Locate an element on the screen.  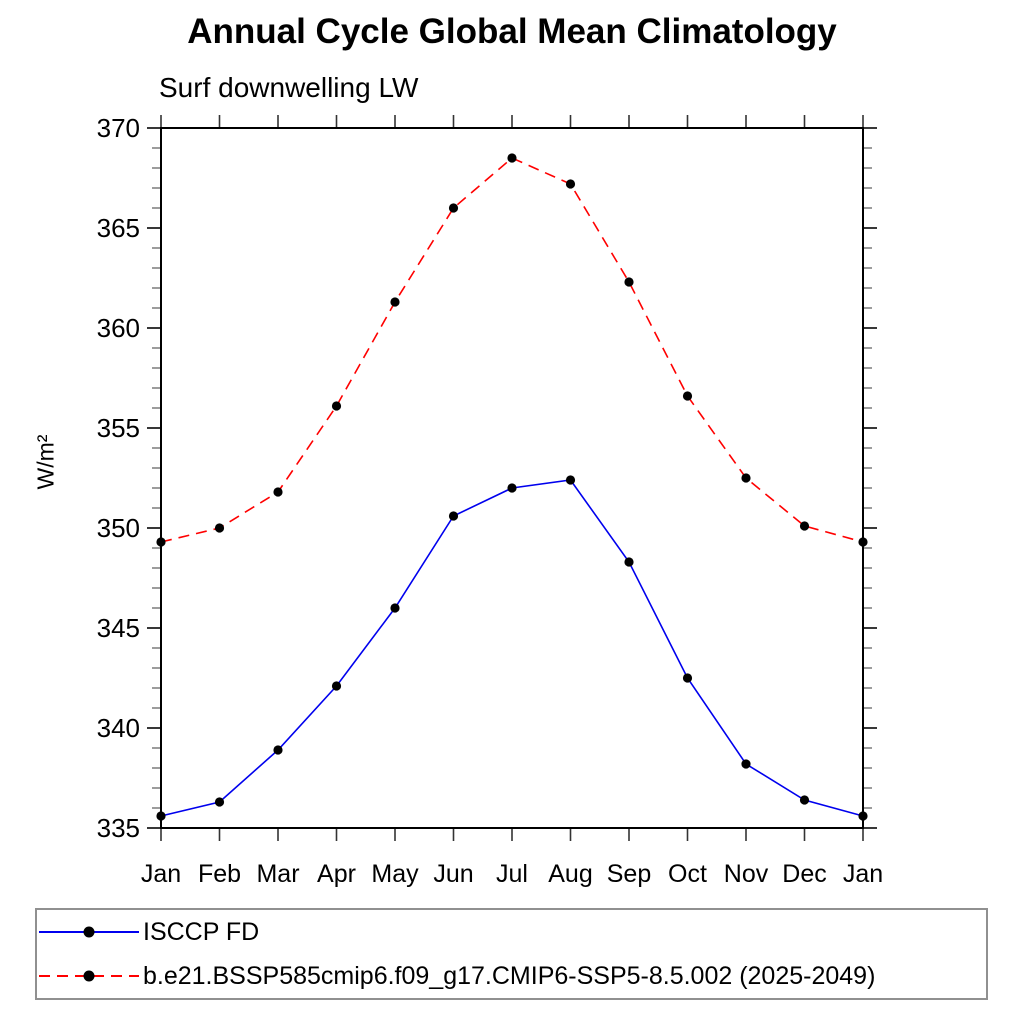
y-tick-label: 355 is located at coordinates (118, 428).